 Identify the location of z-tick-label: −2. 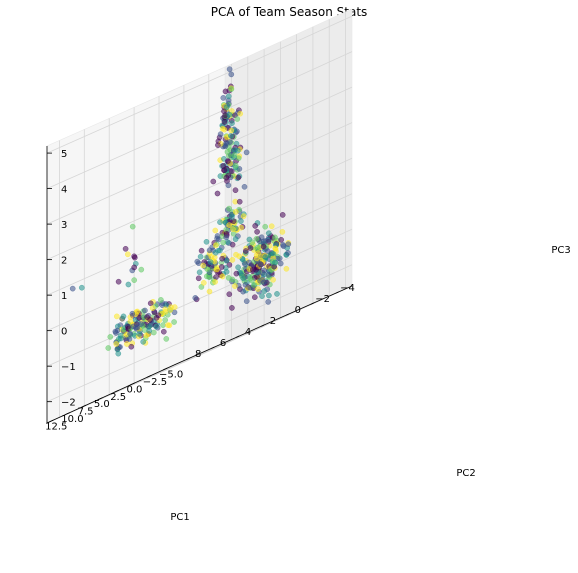
(68, 403).